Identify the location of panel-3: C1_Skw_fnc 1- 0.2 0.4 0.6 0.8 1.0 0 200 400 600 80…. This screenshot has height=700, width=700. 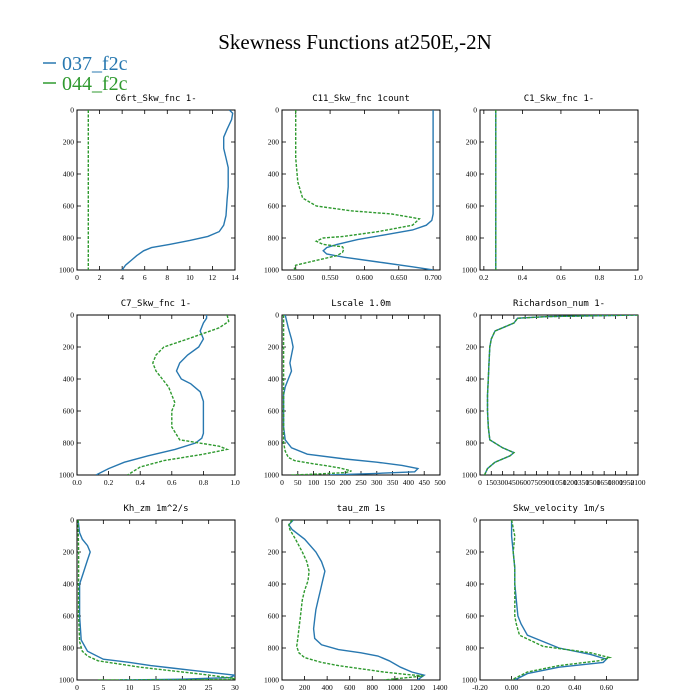
(552, 188).